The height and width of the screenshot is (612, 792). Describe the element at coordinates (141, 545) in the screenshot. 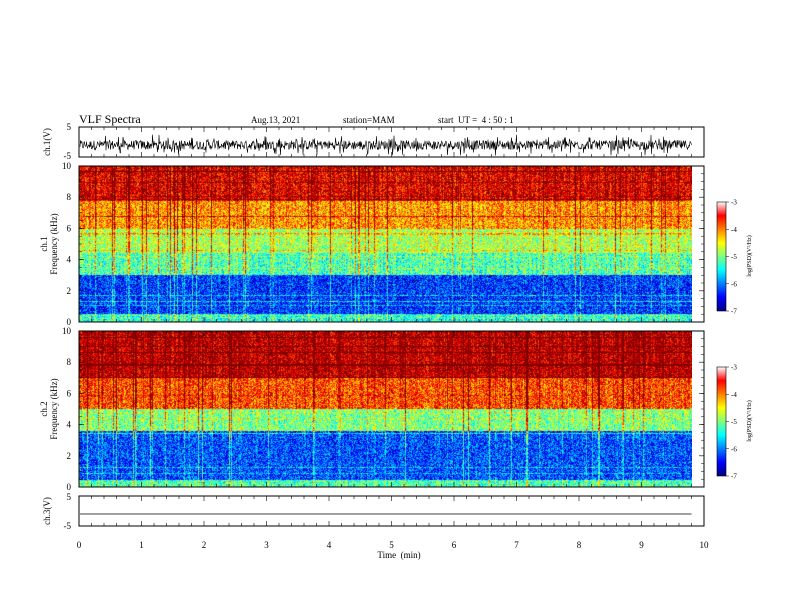

I see `x-tick-label: 1` at that location.